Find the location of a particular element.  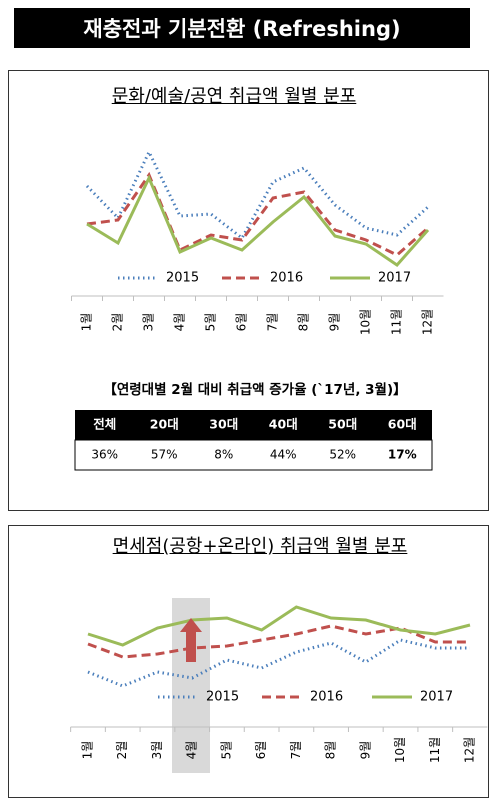

table-cell: 57% is located at coordinates (164, 455).